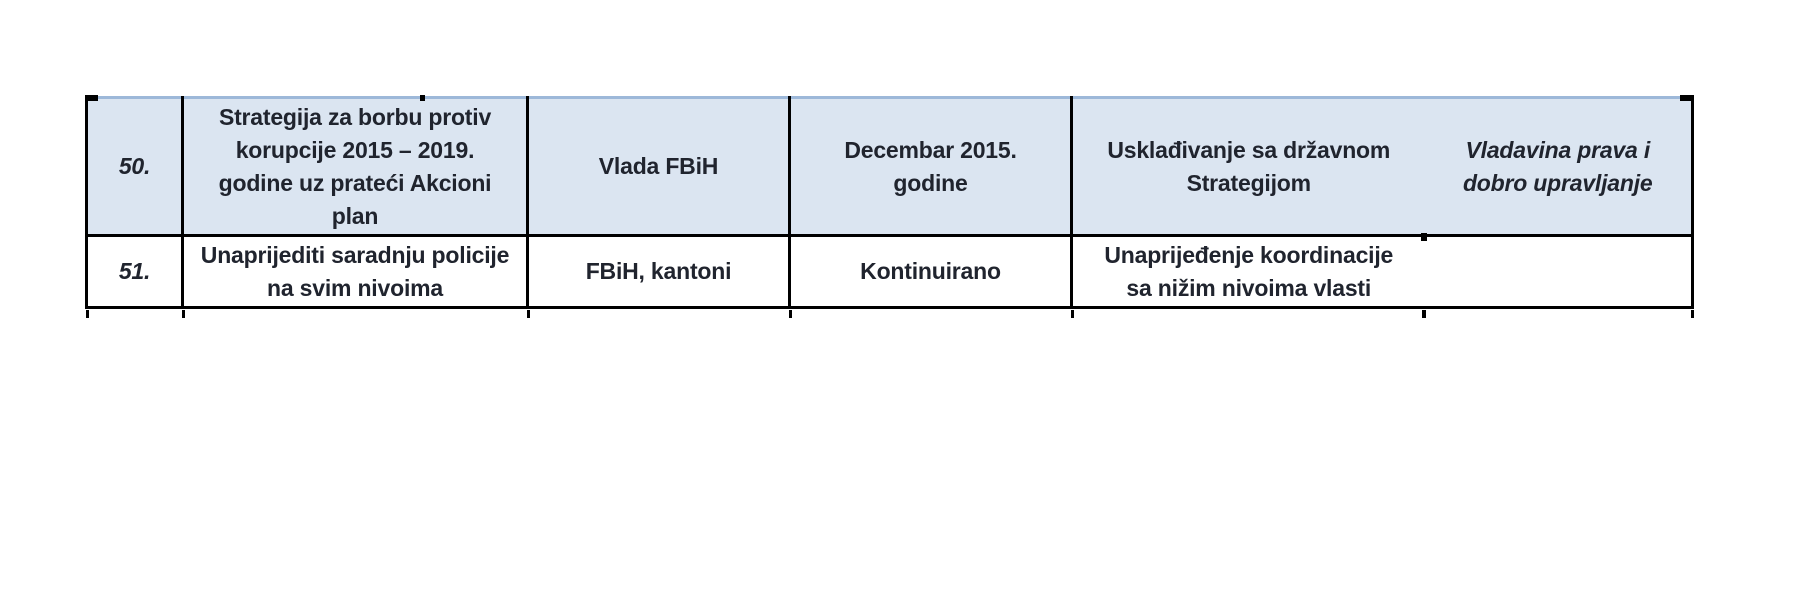 This screenshot has height=600, width=1812. I want to click on institution-cell: FBiH, kantoni, so click(658, 271).